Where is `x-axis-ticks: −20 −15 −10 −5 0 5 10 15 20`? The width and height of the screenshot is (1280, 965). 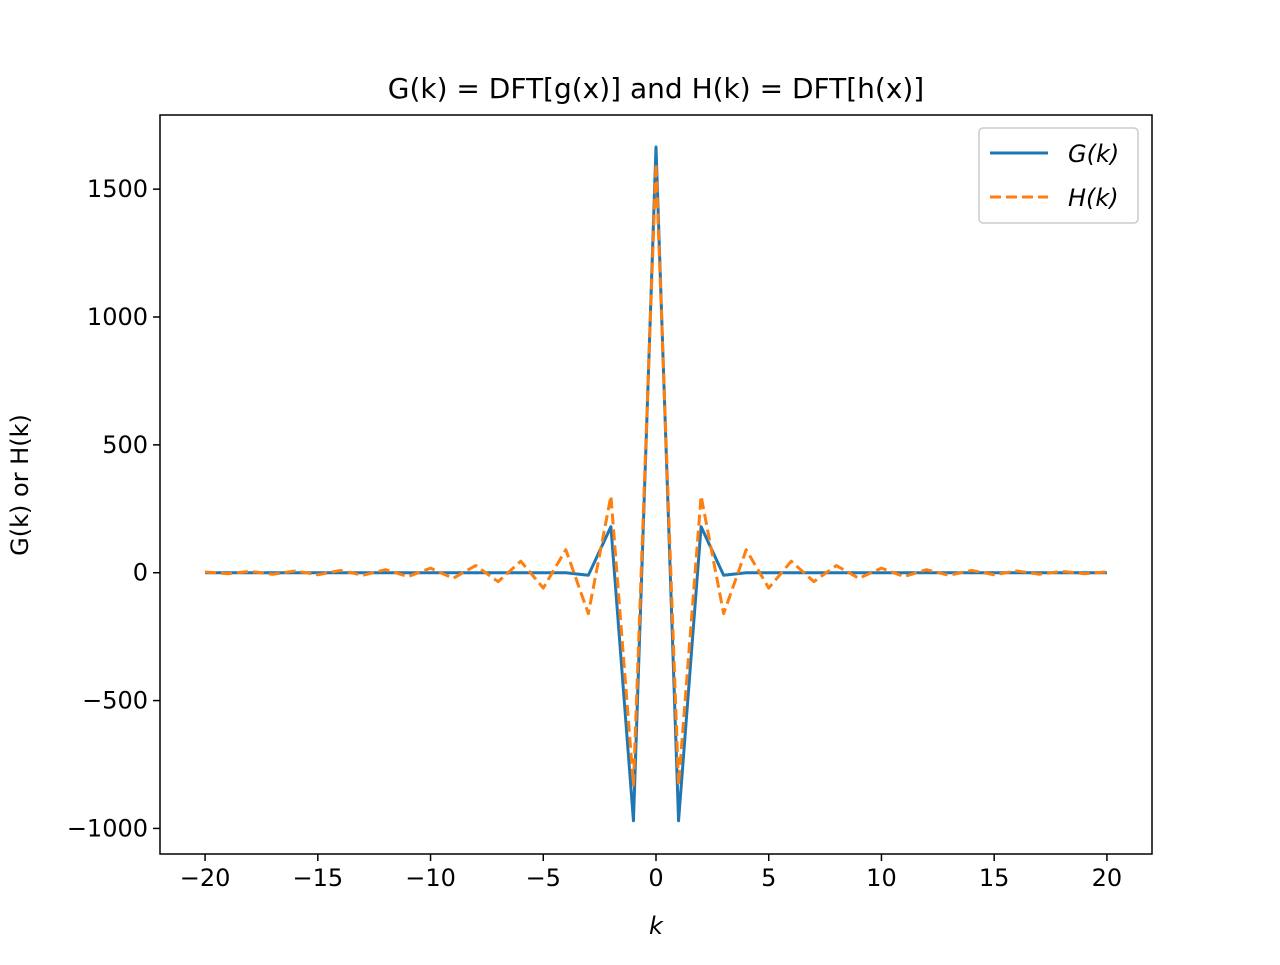 x-axis-ticks: −20 −15 −10 −5 0 5 10 15 20 is located at coordinates (651, 873).